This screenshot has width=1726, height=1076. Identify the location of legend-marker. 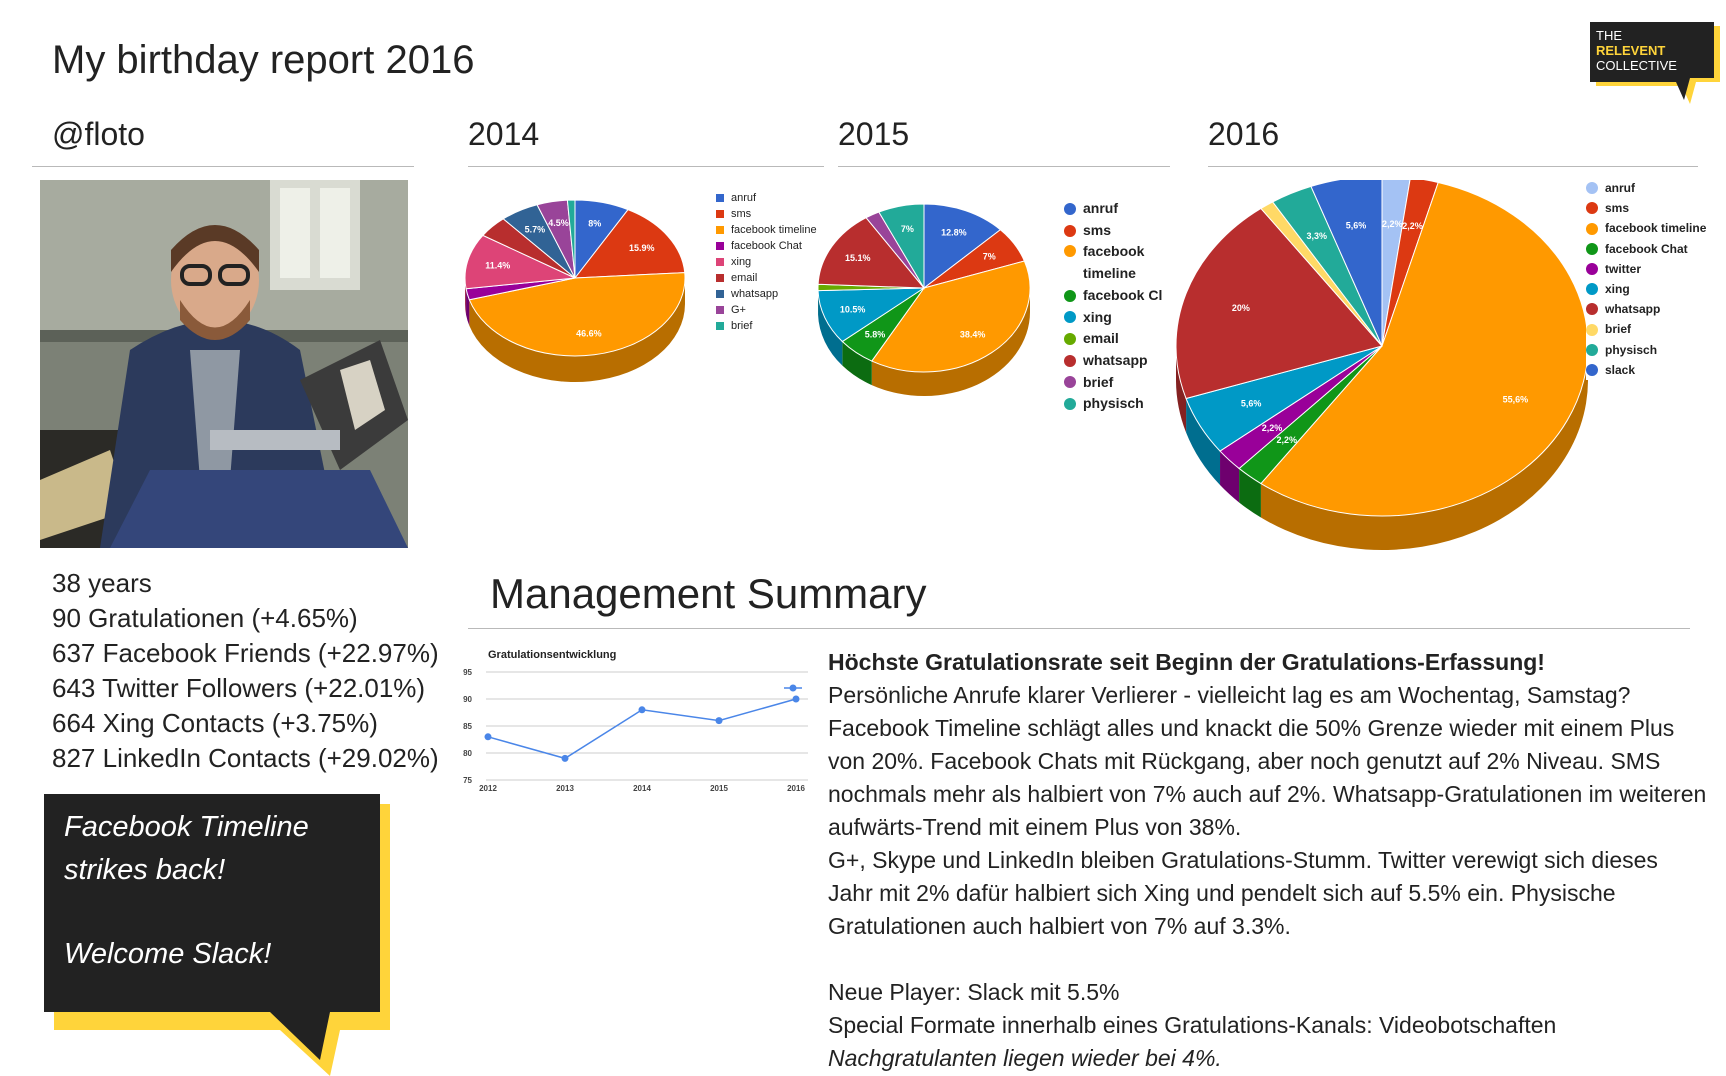
(793, 688).